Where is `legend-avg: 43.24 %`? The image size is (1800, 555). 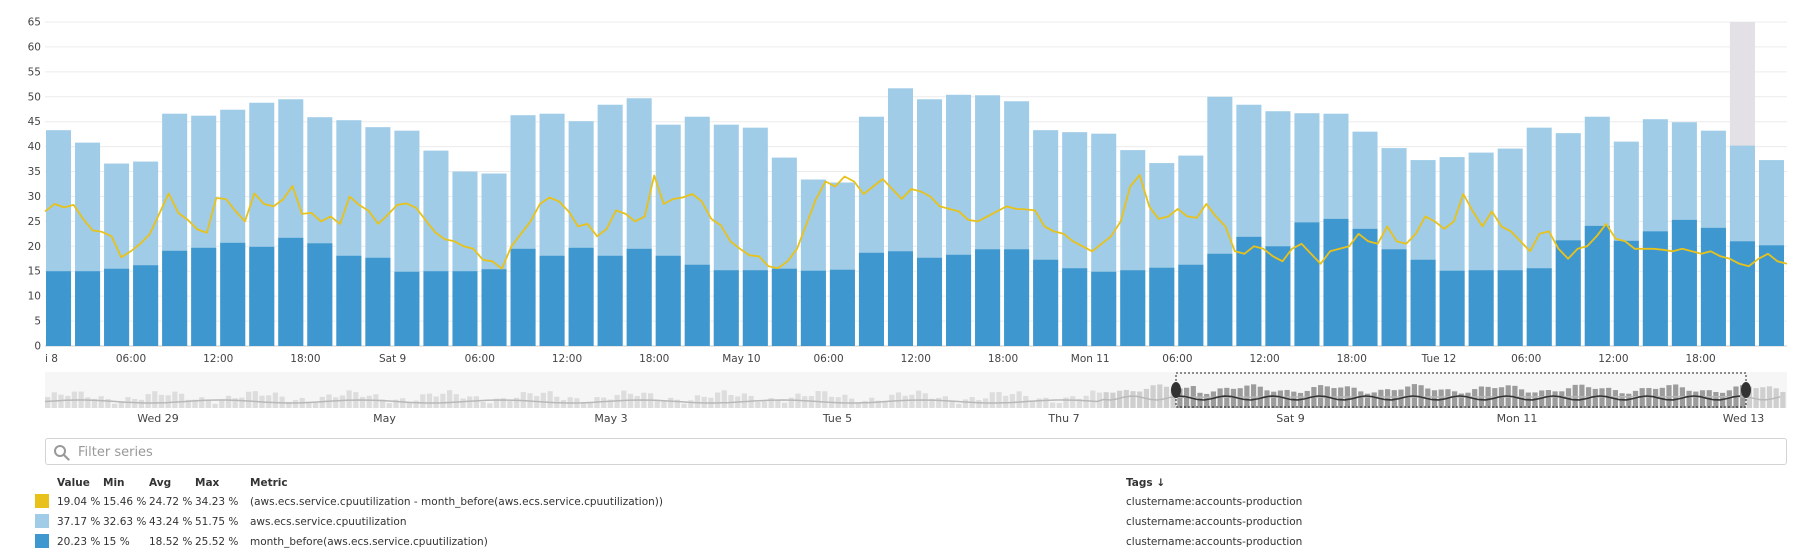
legend-avg: 43.24 % is located at coordinates (171, 522).